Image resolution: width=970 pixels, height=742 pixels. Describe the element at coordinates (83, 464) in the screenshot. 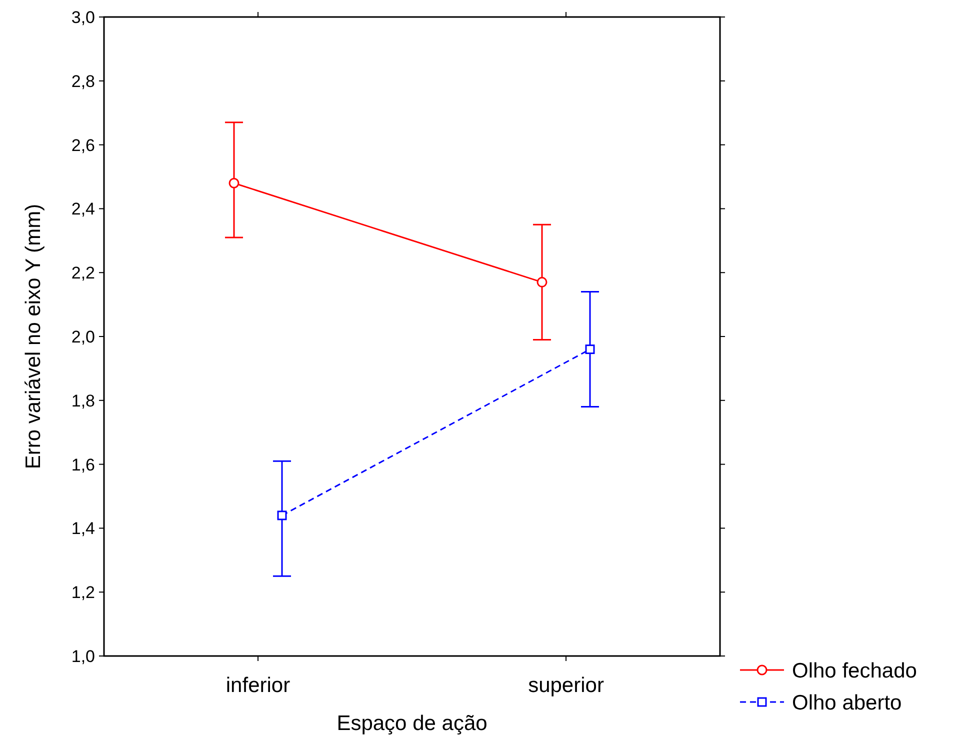

I see `y-tick-label: 1,6` at that location.